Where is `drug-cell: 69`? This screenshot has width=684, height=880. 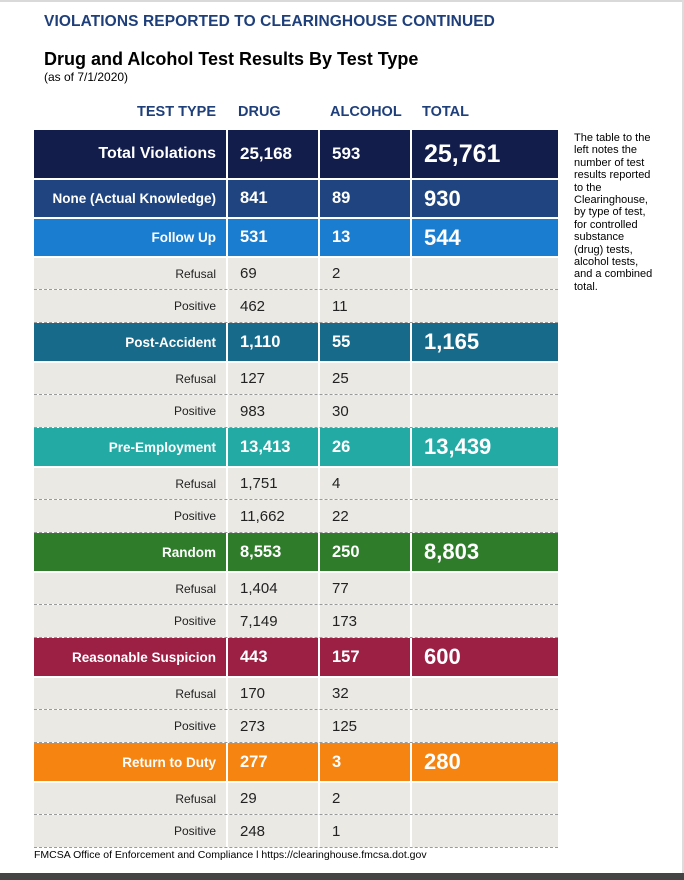 drug-cell: 69 is located at coordinates (272, 273).